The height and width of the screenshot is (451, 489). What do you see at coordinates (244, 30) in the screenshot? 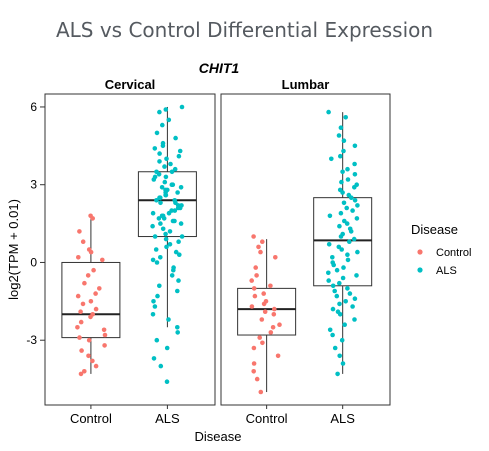
I see `chart-title: ALS vs Control Differential Expression` at bounding box center [244, 30].